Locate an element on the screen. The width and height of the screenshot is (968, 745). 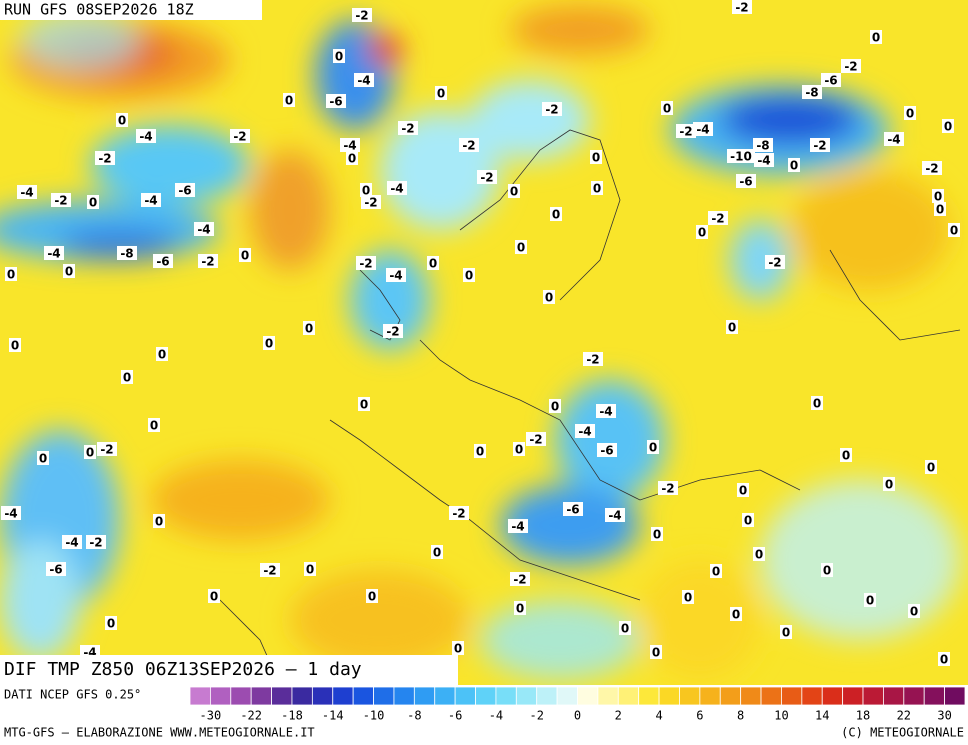
run-box is located at coordinates (131, 10).